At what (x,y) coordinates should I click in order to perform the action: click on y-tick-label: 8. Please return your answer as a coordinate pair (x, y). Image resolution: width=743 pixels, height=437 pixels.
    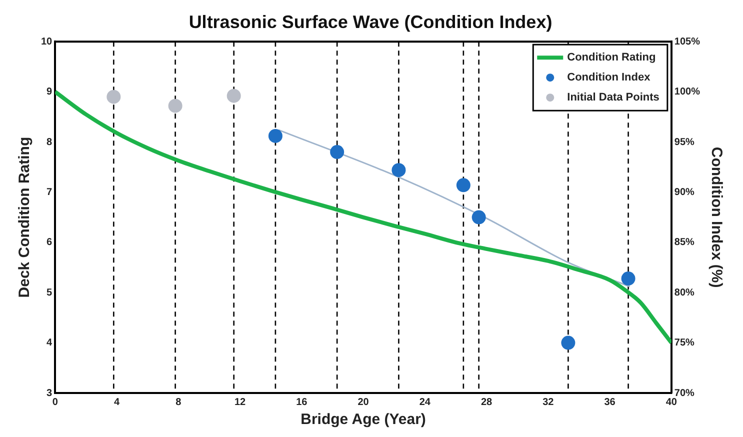
    Looking at the image, I should click on (49, 142).